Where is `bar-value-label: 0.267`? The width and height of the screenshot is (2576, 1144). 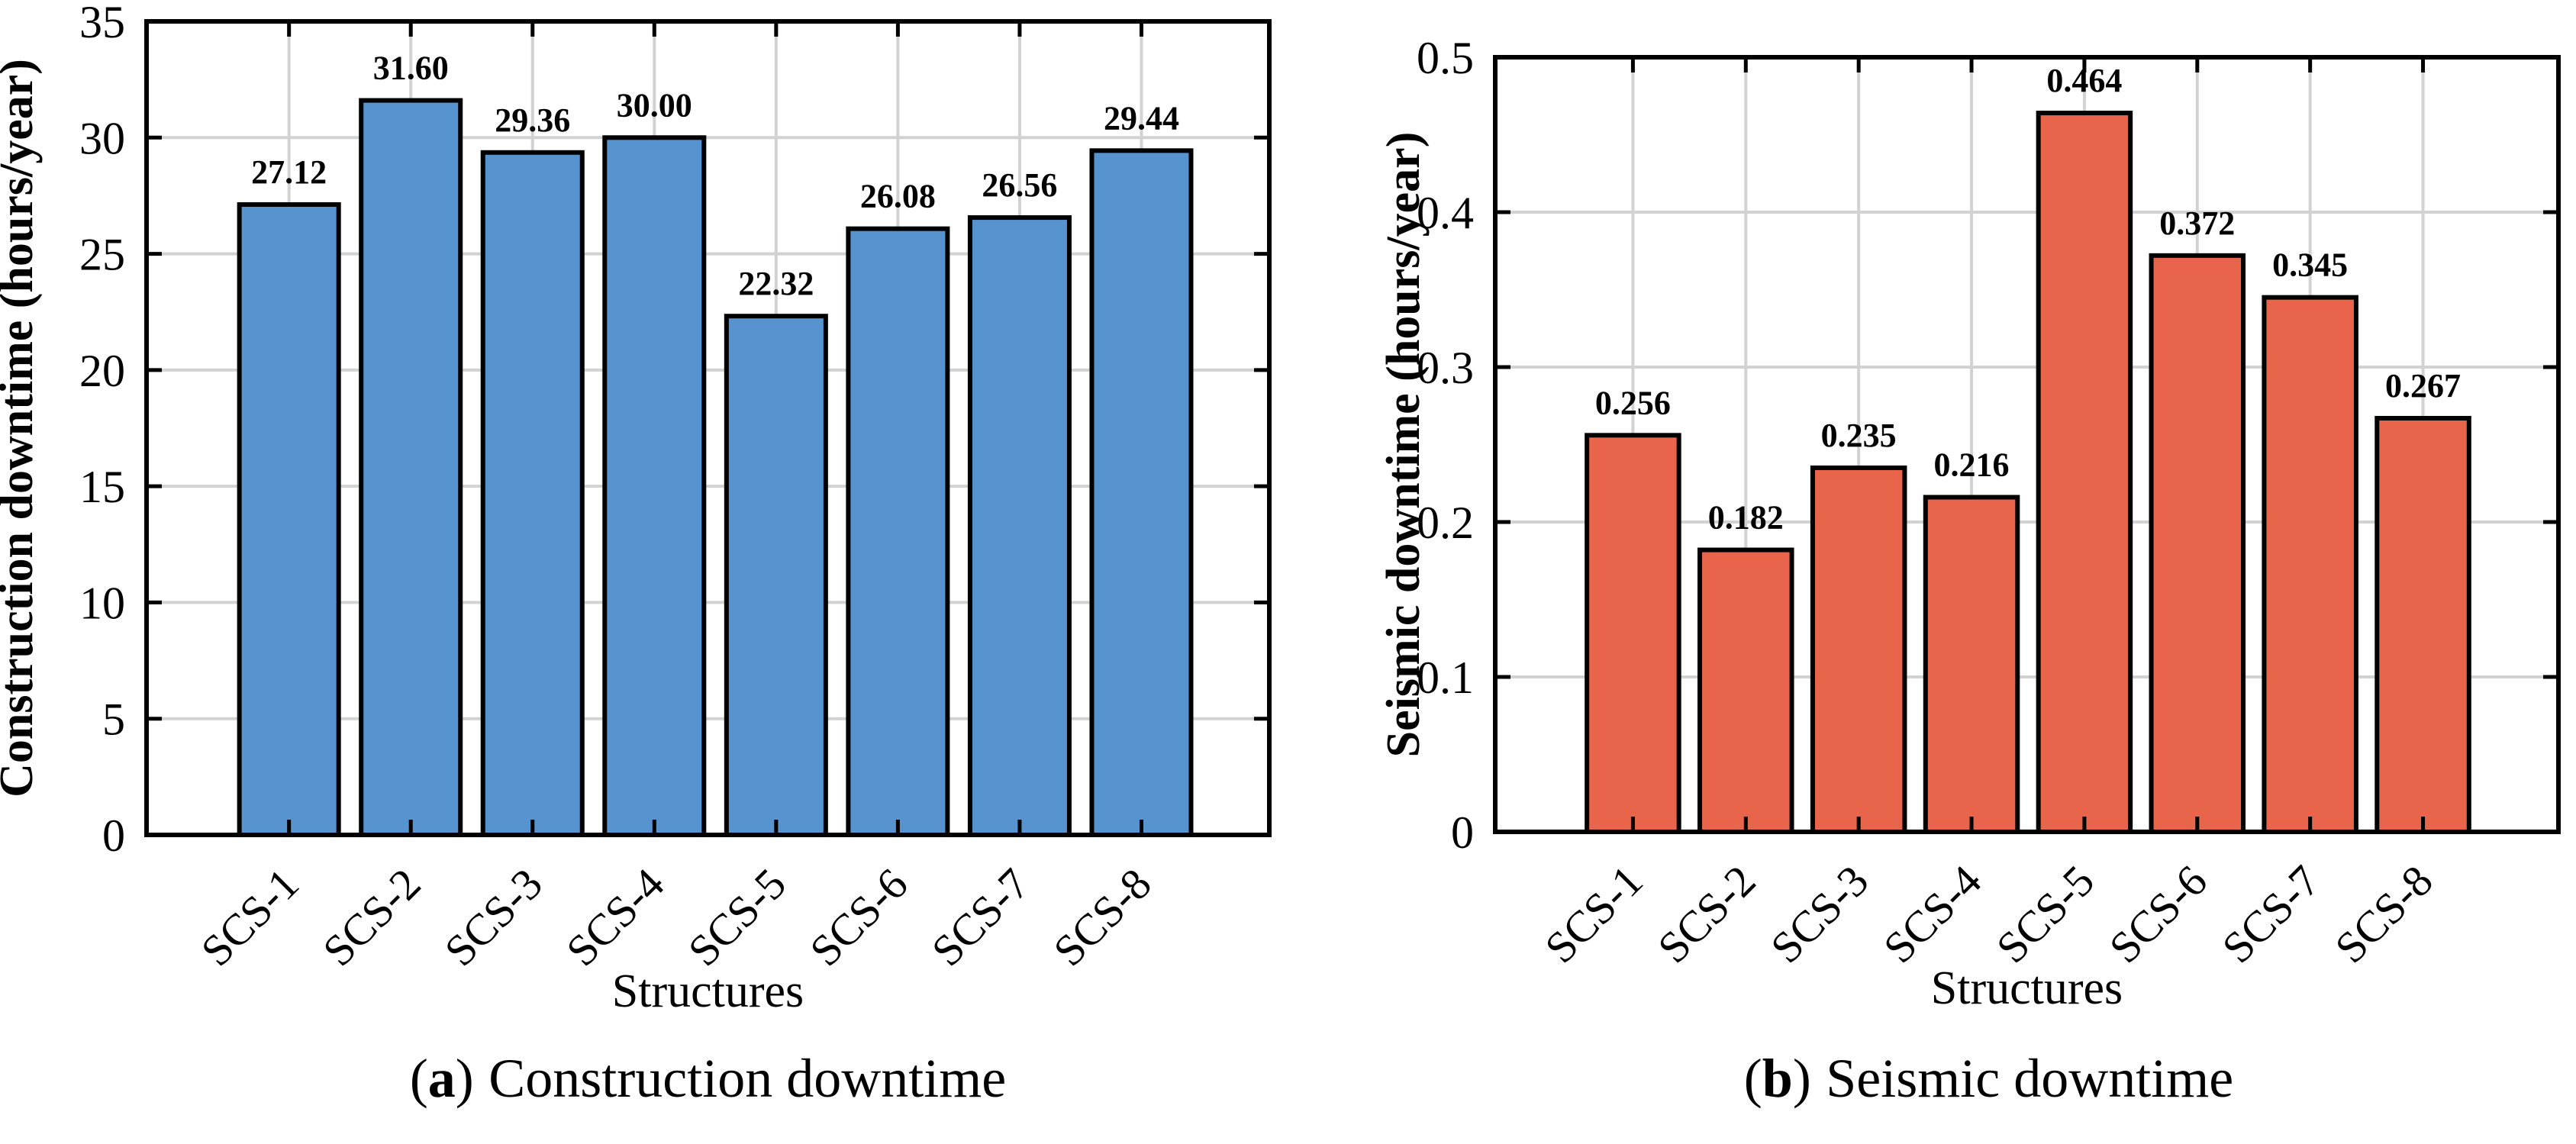
bar-value-label: 0.267 is located at coordinates (2423, 386).